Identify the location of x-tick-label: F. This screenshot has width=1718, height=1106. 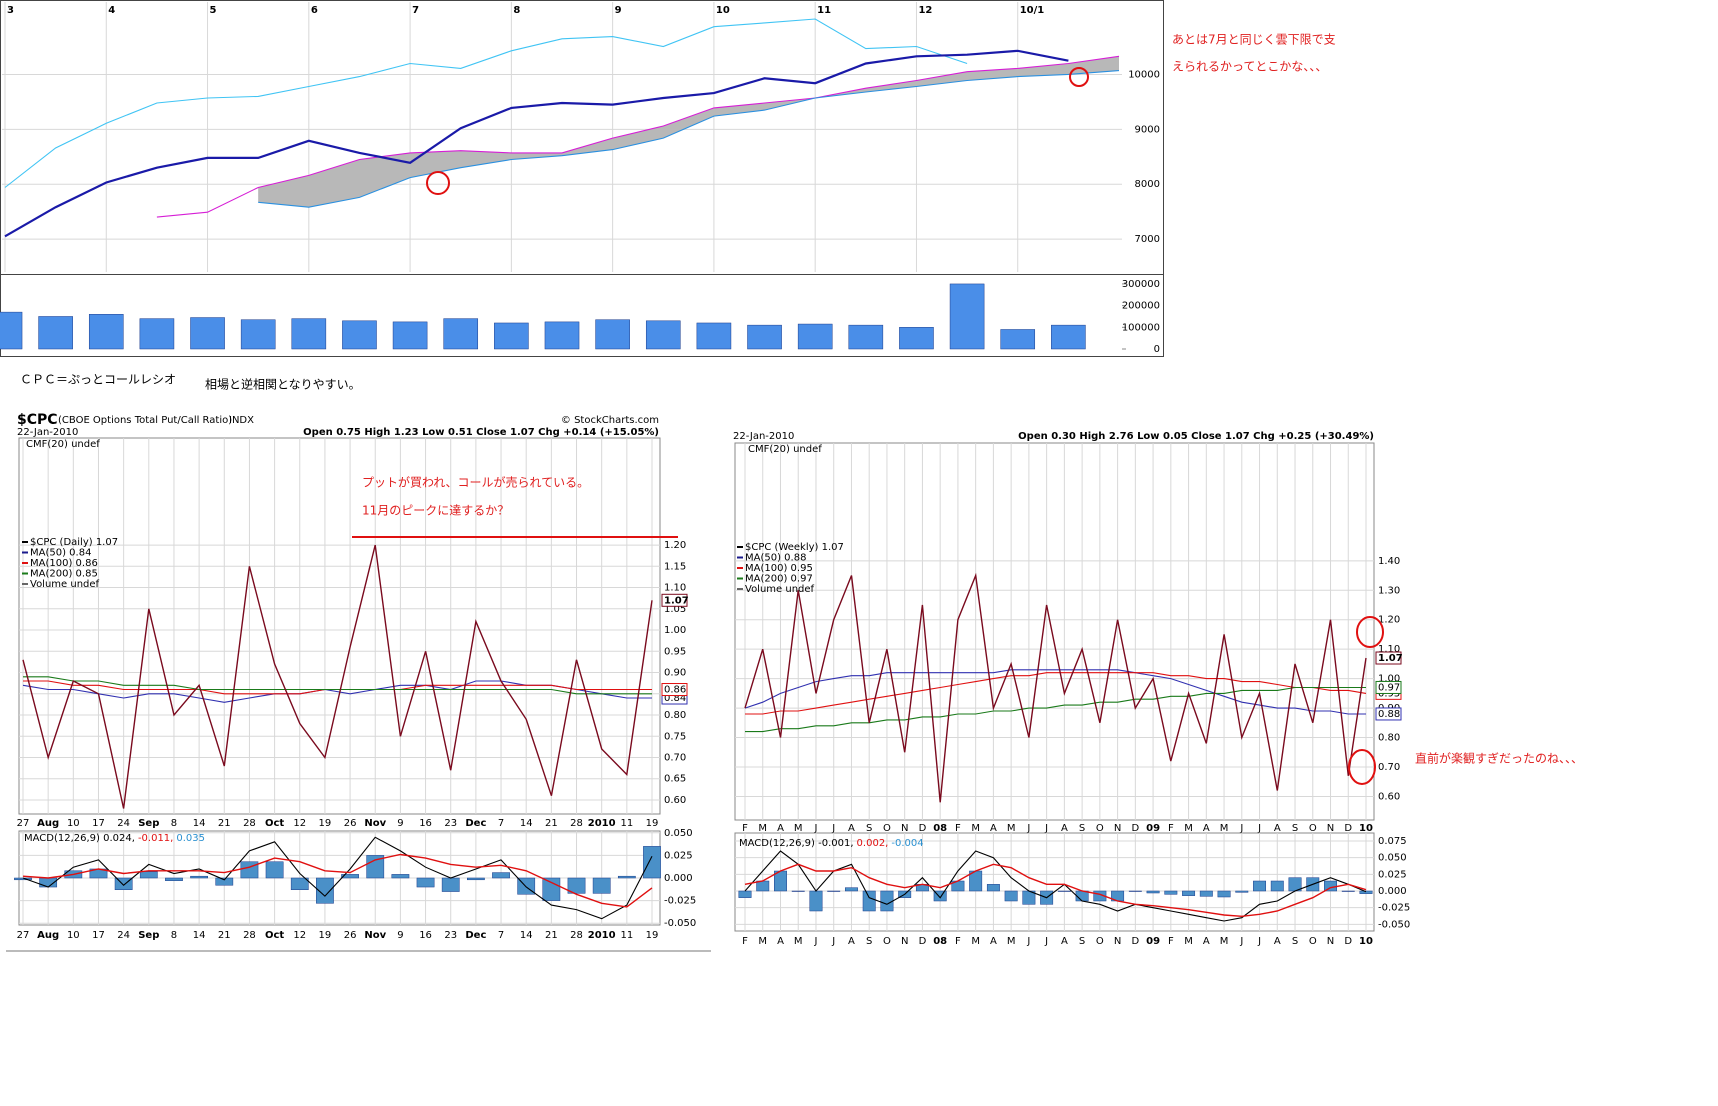
(1171, 941).